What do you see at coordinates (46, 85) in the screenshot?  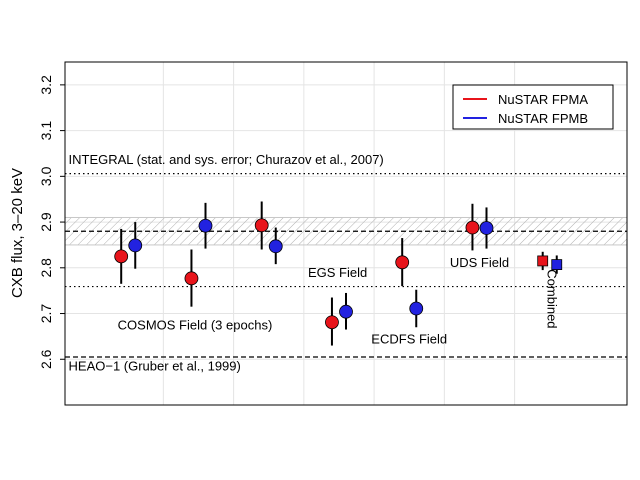 I see `y-tick-label: 3.2` at bounding box center [46, 85].